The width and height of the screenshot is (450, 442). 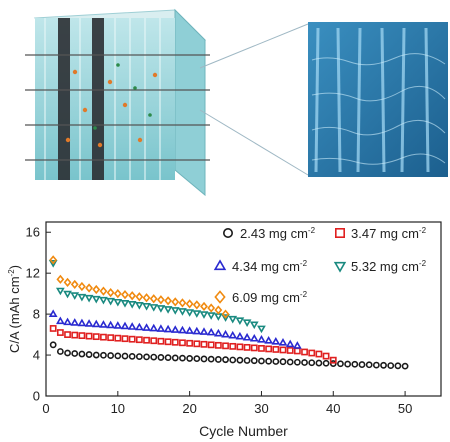 I want to click on legend-entry: 3.47 mg cm-2, so click(x=380, y=233).